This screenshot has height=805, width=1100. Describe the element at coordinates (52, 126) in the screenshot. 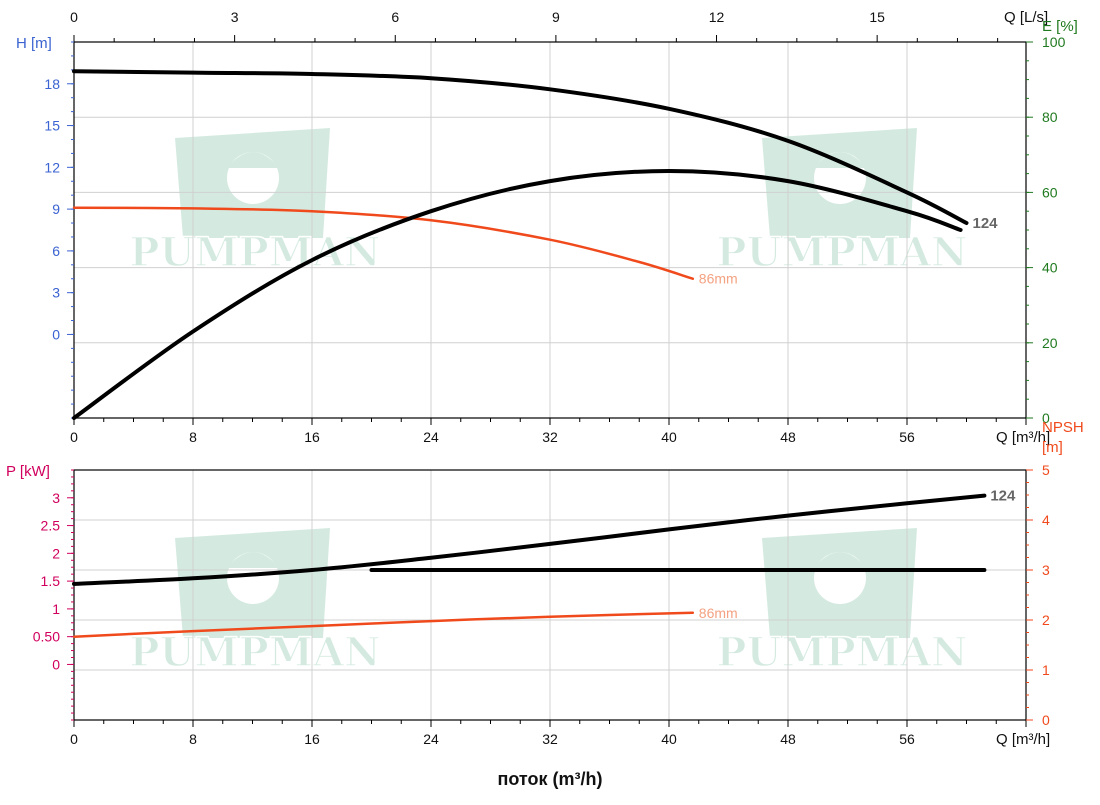

I see `left-tick-label: 15` at that location.